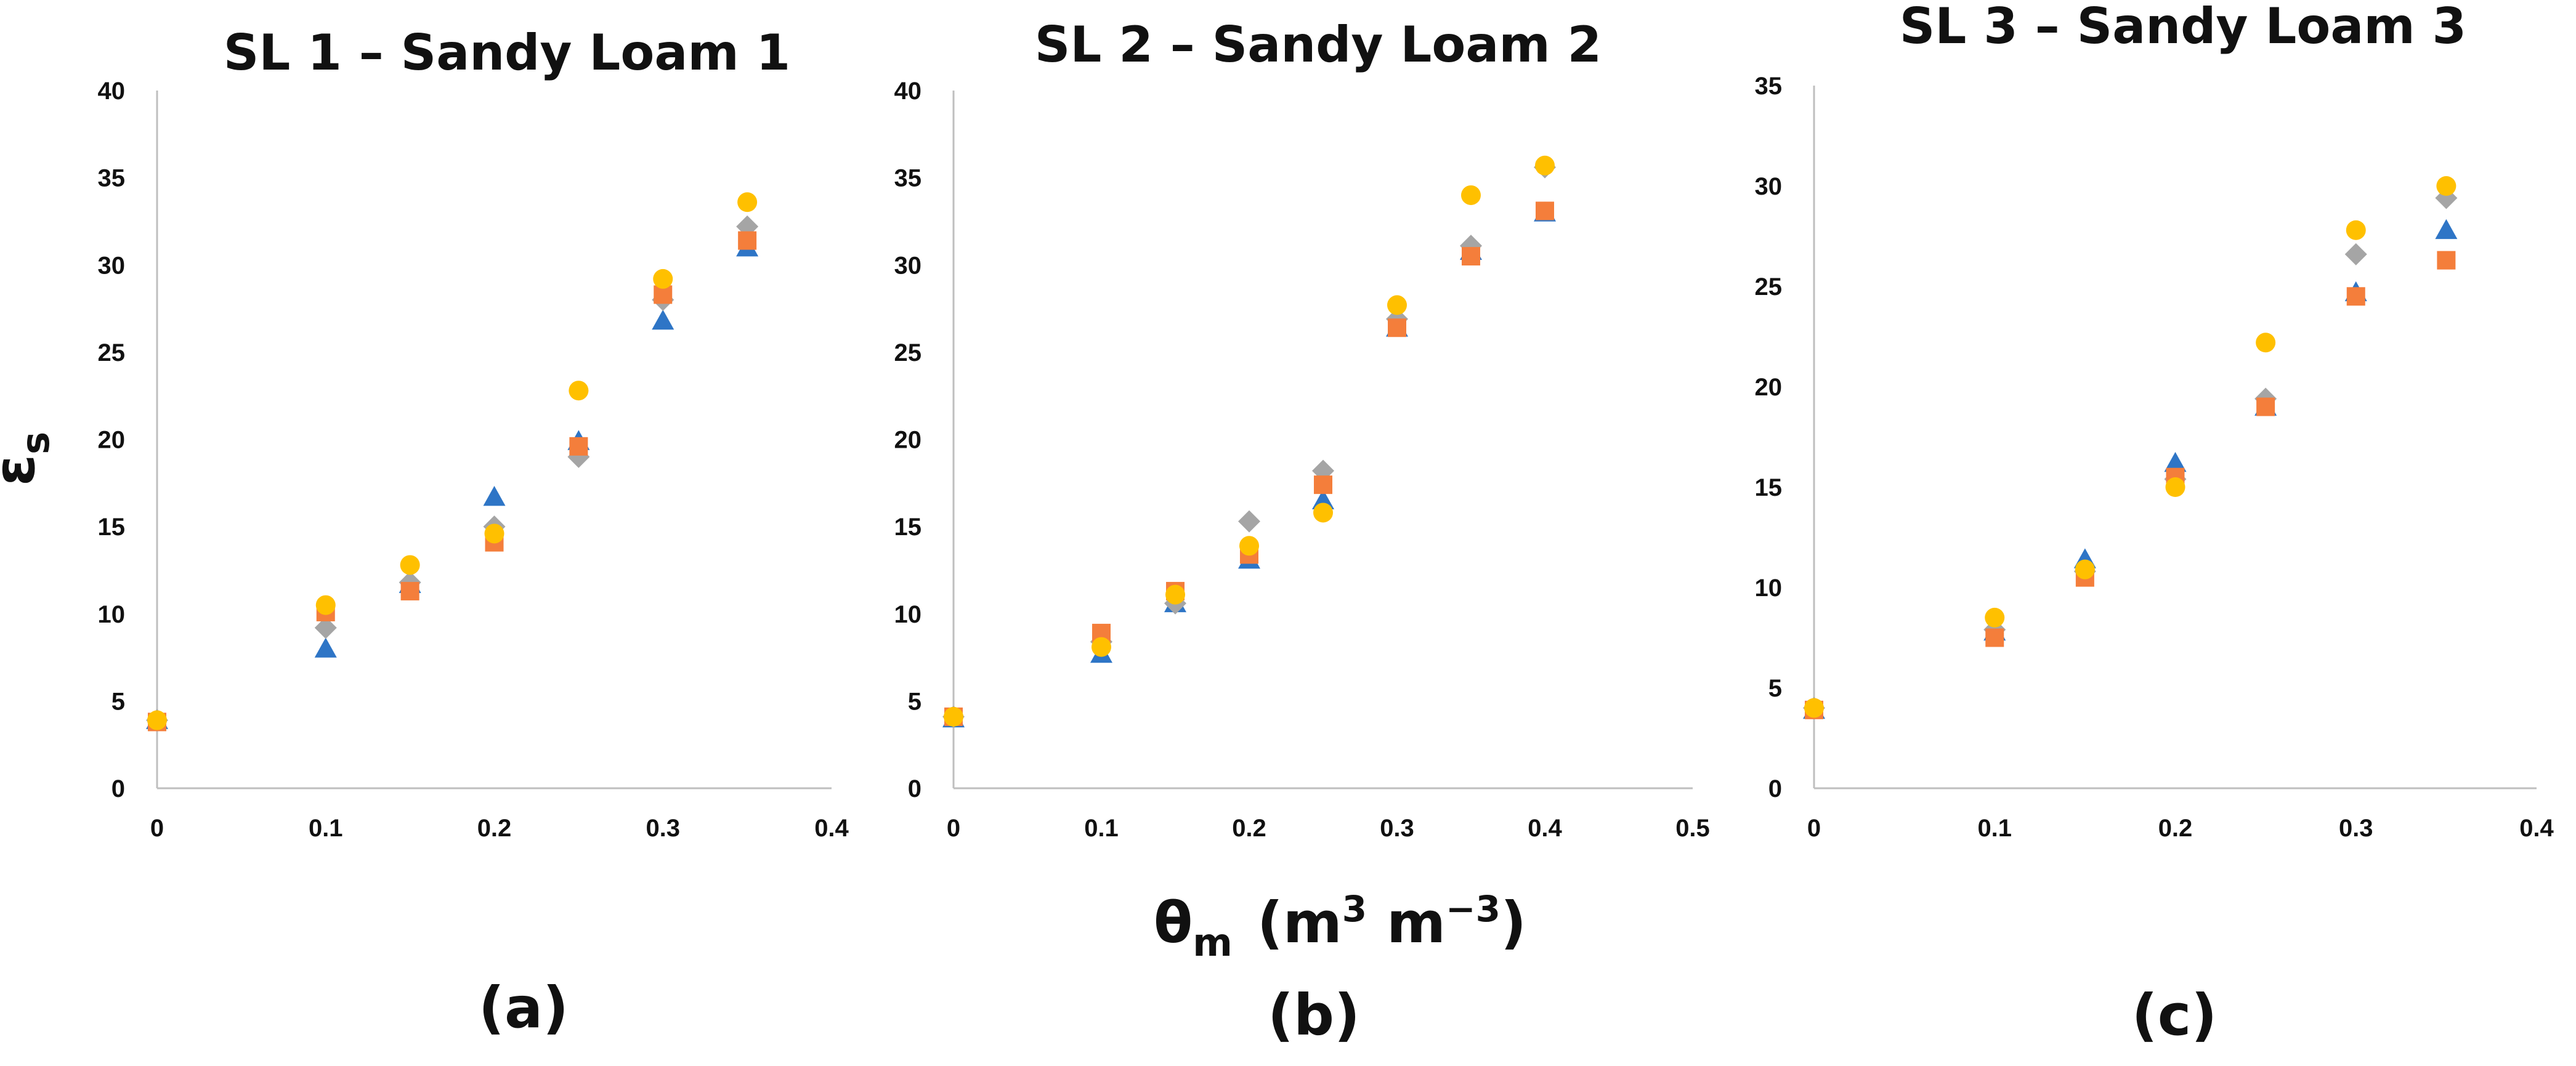 This screenshot has width=2576, height=1066. What do you see at coordinates (1249, 521) in the screenshot?
I see `diamond-point-b` at bounding box center [1249, 521].